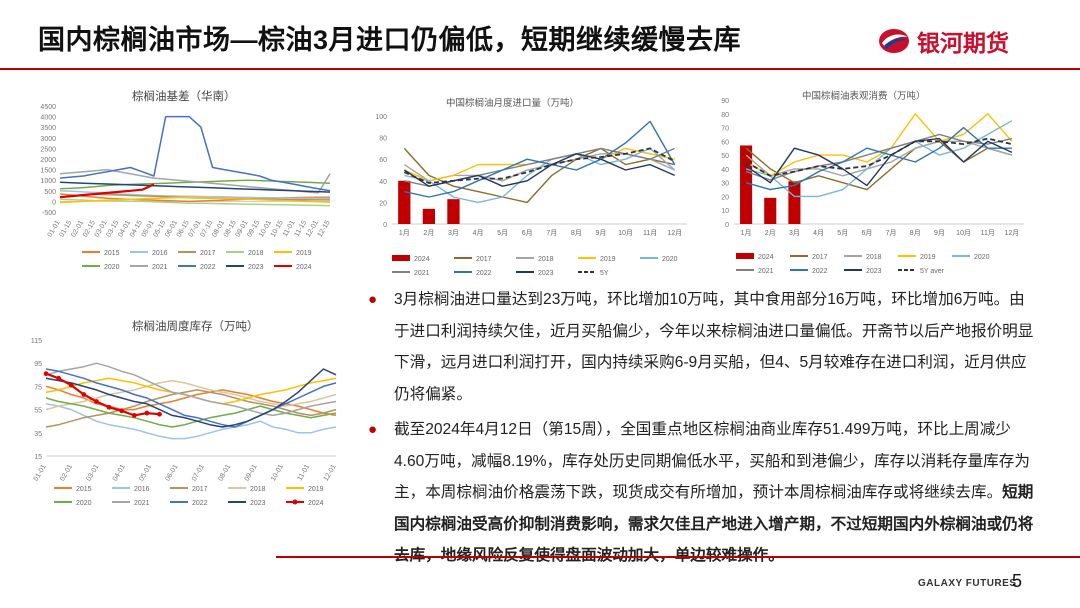 The width and height of the screenshot is (1080, 608). Describe the element at coordinates (195, 327) in the screenshot. I see `chart-title-stock: 棕榈油周度库存（万吨）` at that location.